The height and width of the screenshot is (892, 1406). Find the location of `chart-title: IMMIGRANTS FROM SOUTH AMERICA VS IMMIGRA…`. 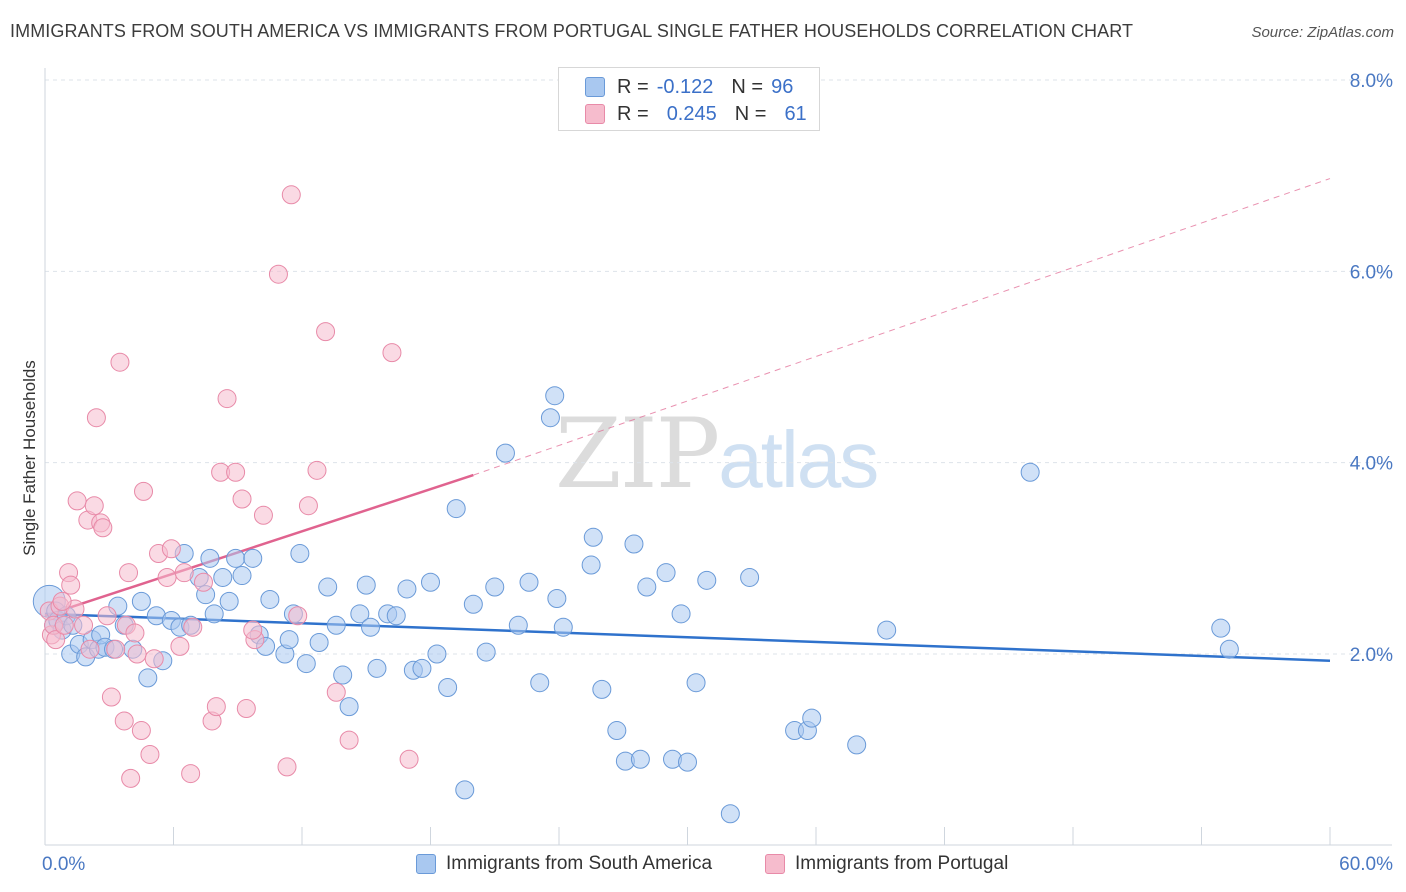

chart-title: IMMIGRANTS FROM SOUTH AMERICA VS IMMIGRA… is located at coordinates (572, 31).